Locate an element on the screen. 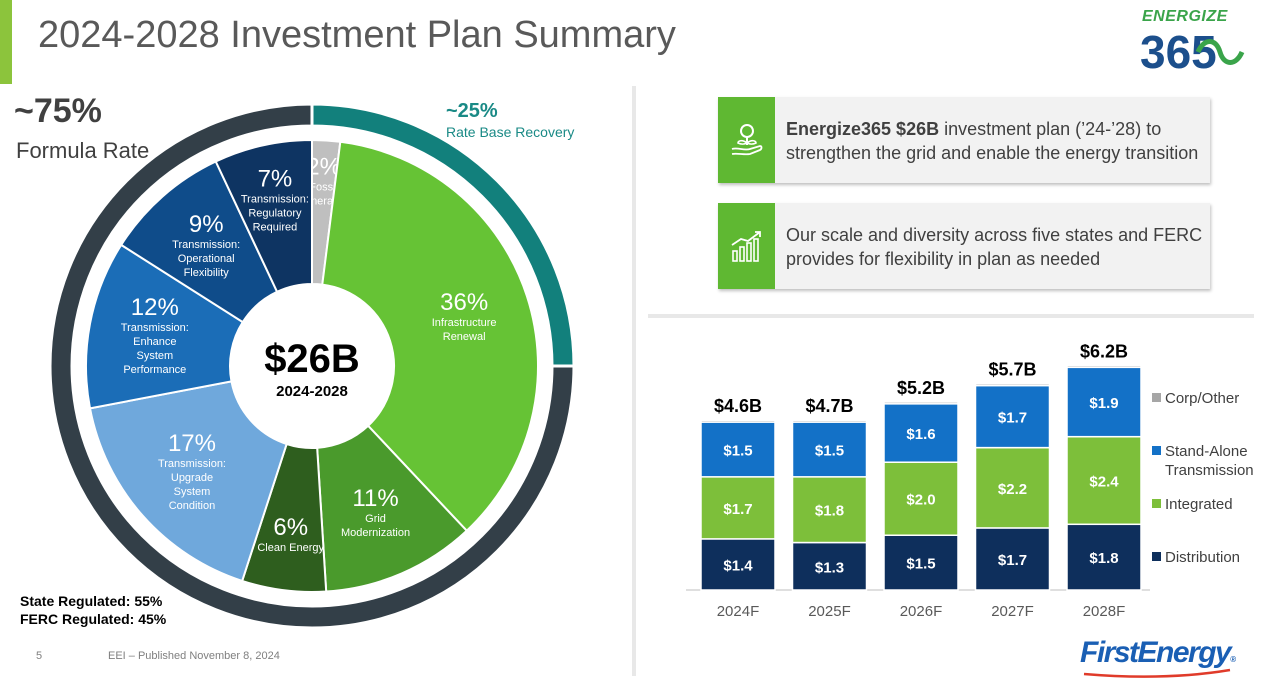 This screenshot has width=1266, height=684. slice-label-transmission-operational-flexibility: Operational is located at coordinates (206, 259).